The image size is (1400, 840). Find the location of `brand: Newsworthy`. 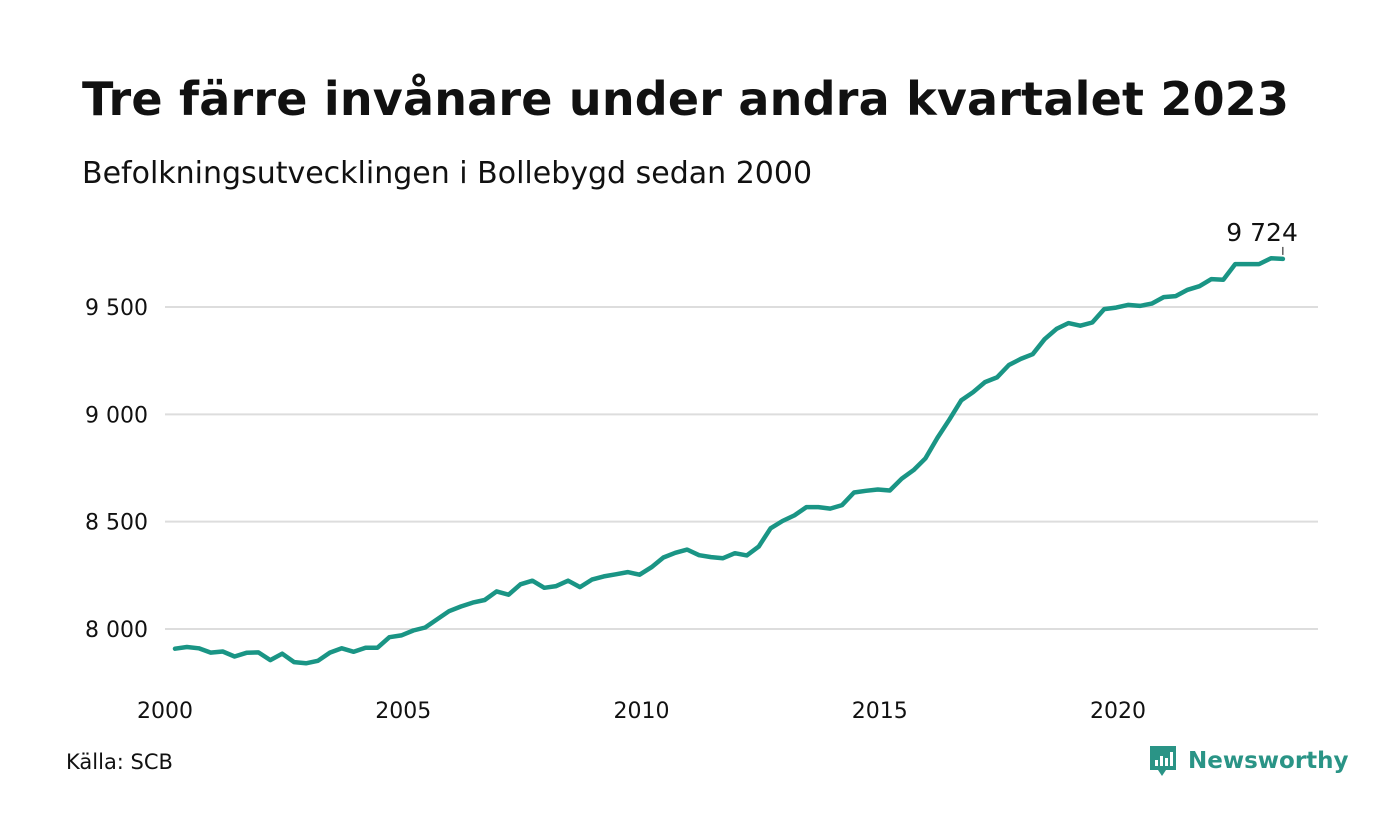

brand: Newsworthy is located at coordinates (1248, 761).